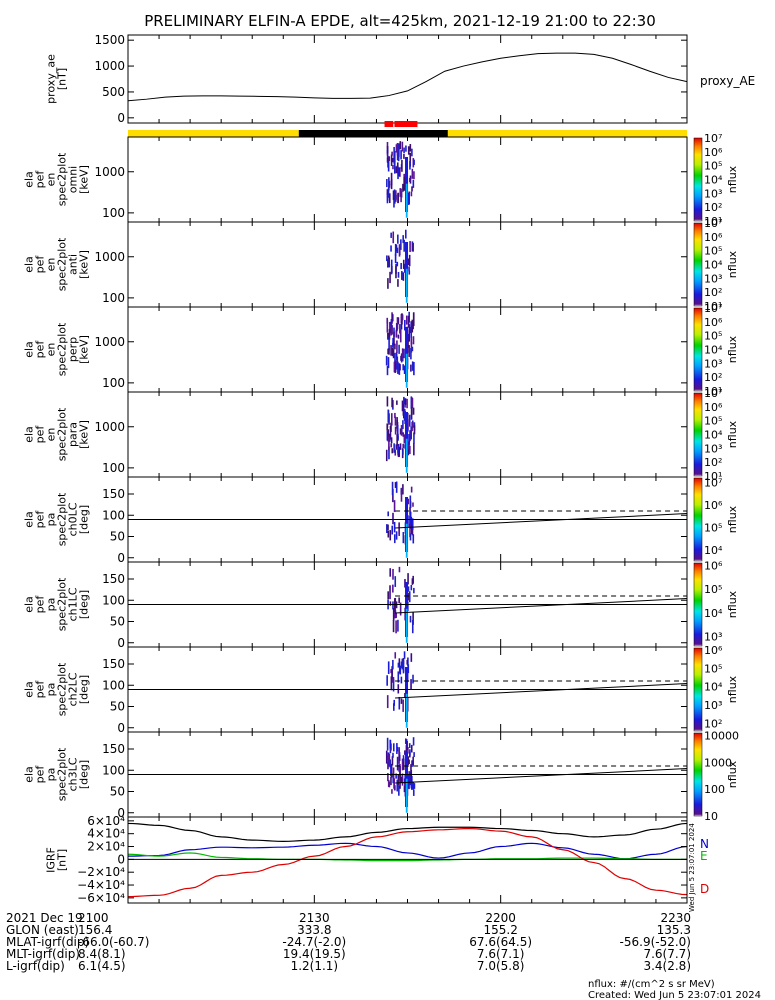 The image size is (775, 1000). Describe the element at coordinates (692, 867) in the screenshot. I see `side-stamp: Wed Jun 5 23:07:01 2024` at that location.